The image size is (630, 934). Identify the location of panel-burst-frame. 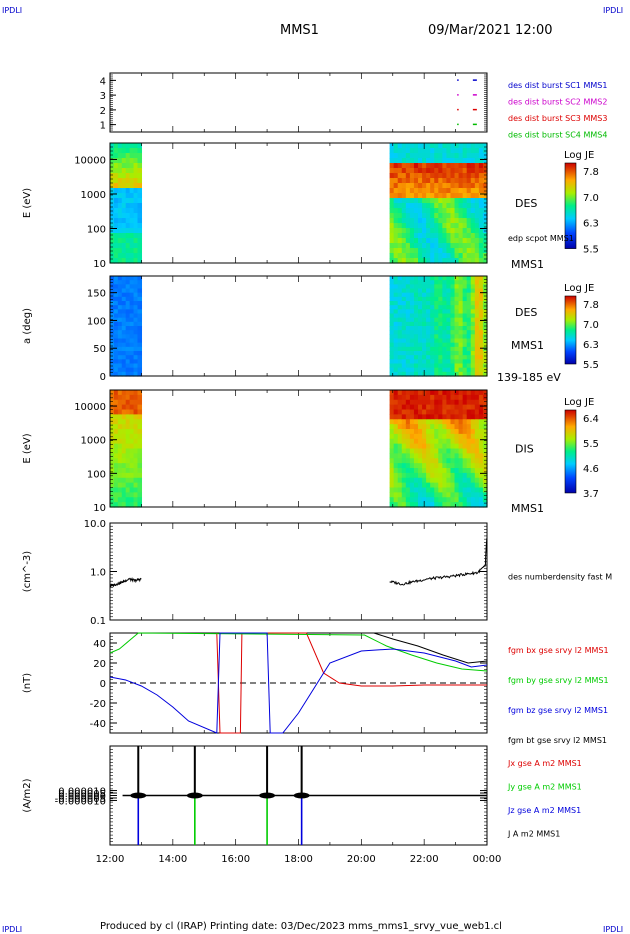
(298, 102).